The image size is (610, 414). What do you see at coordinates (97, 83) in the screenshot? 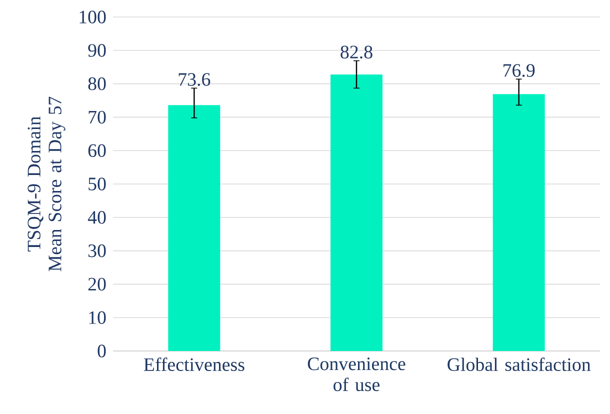
I see `y-tick-label: 80` at bounding box center [97, 83].